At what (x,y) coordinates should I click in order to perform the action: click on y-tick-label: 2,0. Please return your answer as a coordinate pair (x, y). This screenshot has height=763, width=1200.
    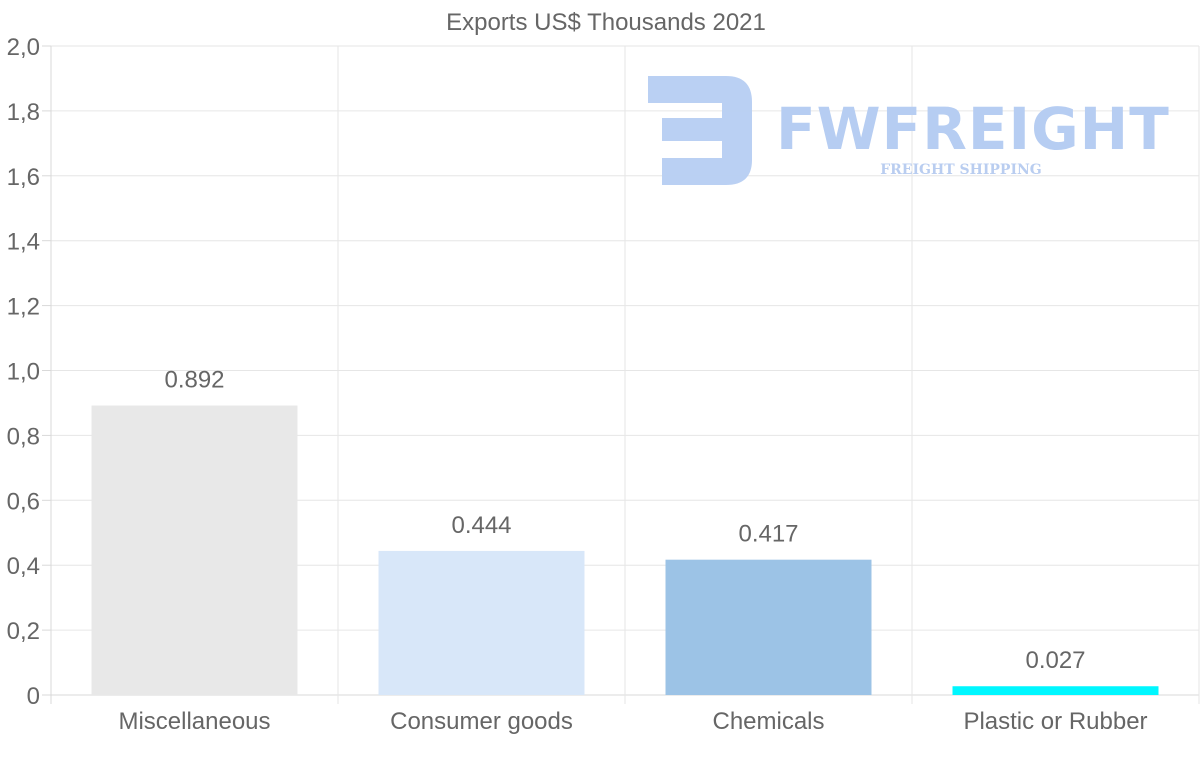
    Looking at the image, I should click on (23, 47).